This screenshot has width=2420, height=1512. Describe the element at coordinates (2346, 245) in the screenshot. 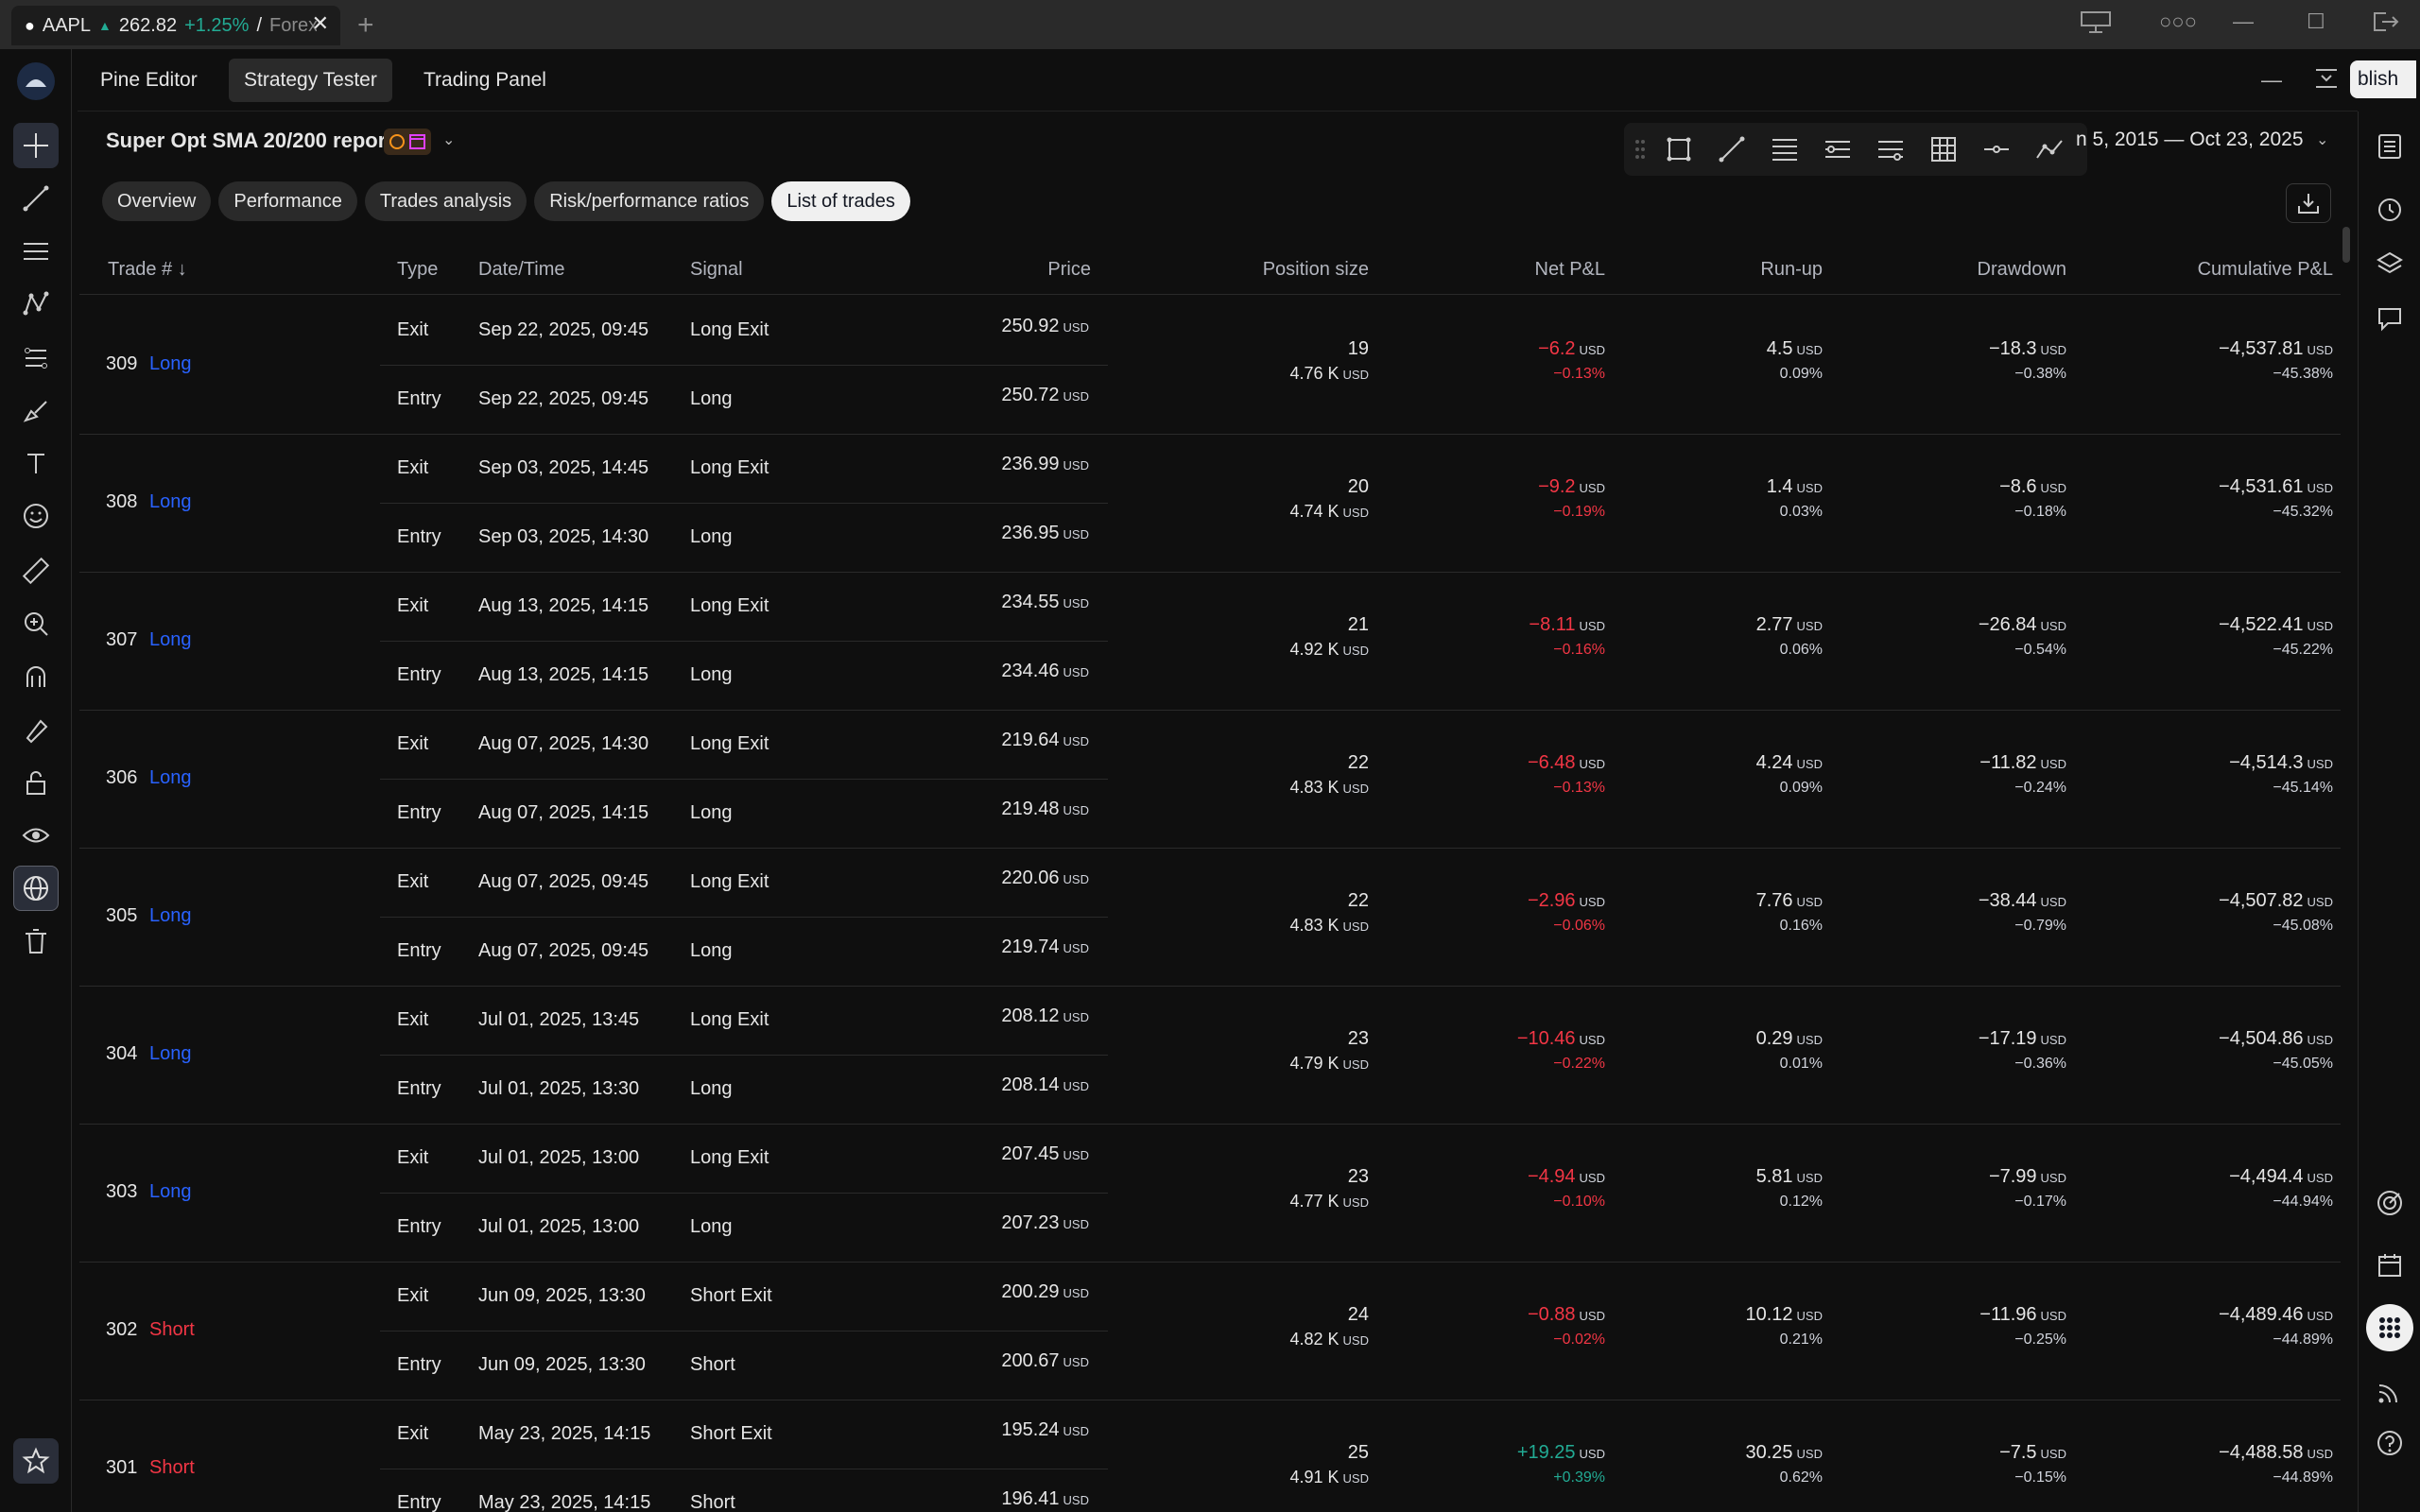

I see `vertical-scrollbar` at that location.